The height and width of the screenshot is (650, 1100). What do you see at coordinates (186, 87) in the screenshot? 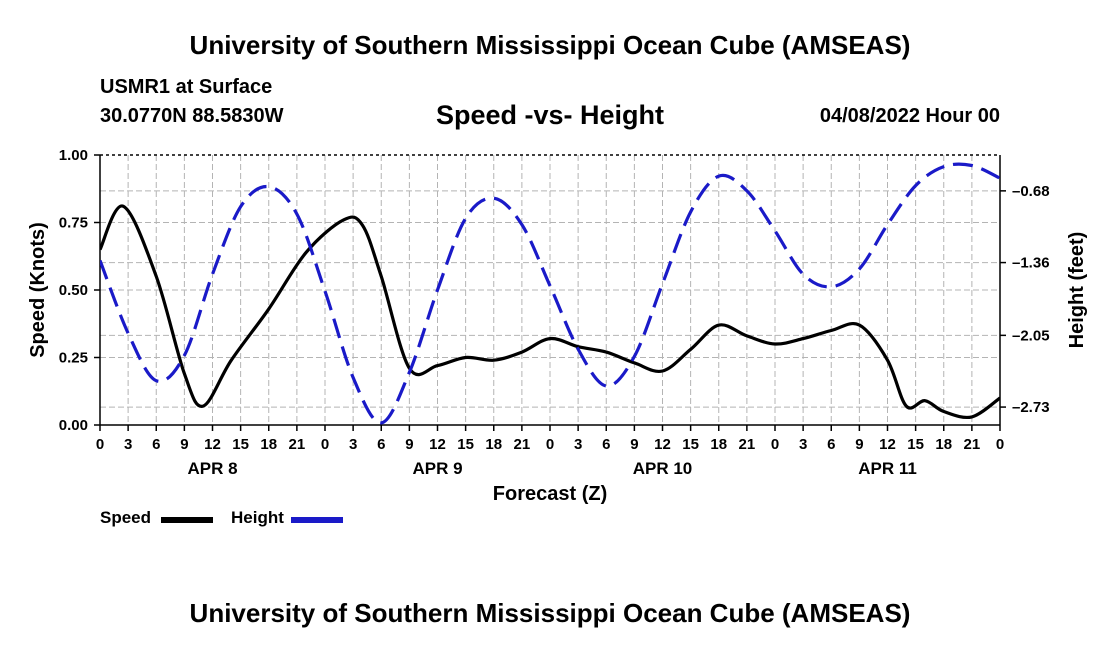
I see `station-label: USMR1 at Surface` at bounding box center [186, 87].